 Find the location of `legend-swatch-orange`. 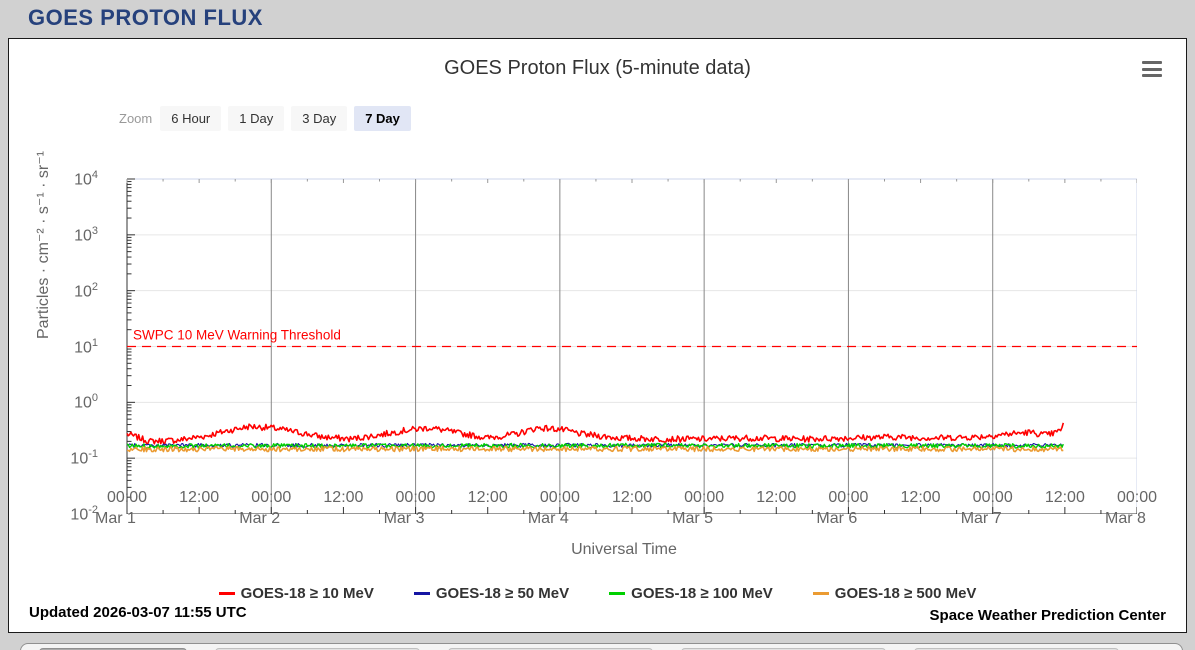

legend-swatch-orange is located at coordinates (820, 593).